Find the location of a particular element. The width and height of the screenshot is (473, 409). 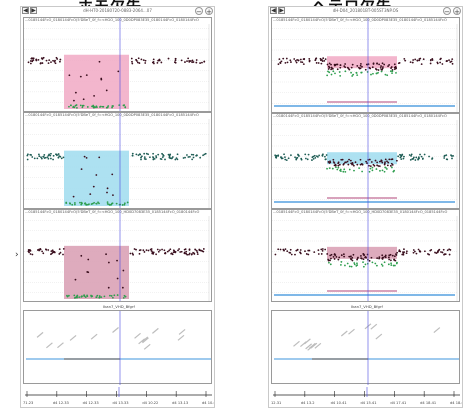

deletion-region is located at coordinates (362, 62).